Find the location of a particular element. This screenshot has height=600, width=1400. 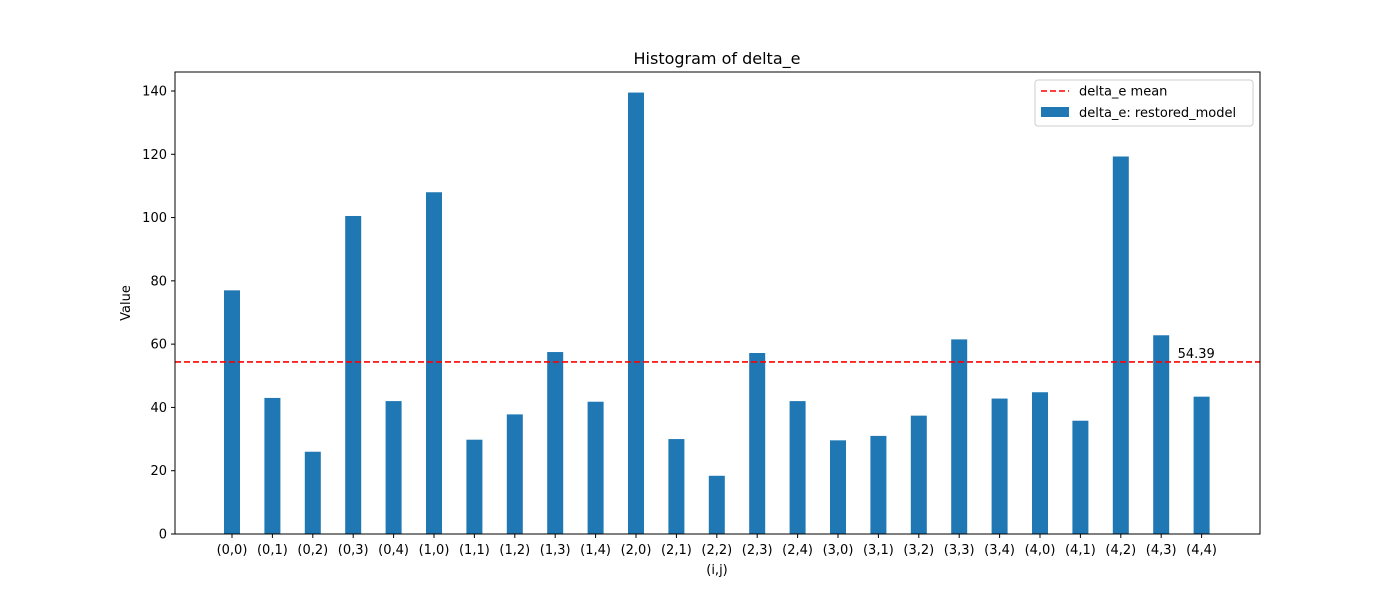

x-tick-label: (3,0) is located at coordinates (838, 550).